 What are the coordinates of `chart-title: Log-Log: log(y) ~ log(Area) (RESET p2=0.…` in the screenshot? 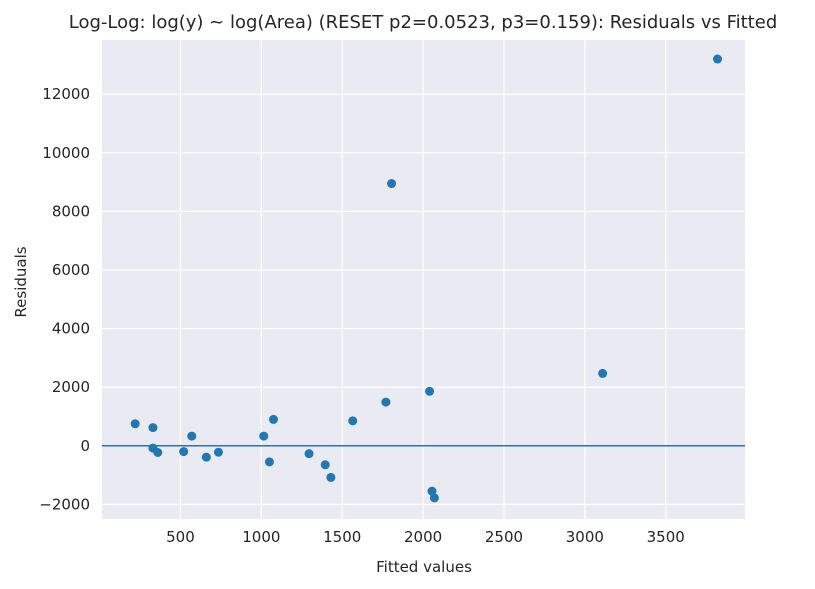 It's located at (423, 22).